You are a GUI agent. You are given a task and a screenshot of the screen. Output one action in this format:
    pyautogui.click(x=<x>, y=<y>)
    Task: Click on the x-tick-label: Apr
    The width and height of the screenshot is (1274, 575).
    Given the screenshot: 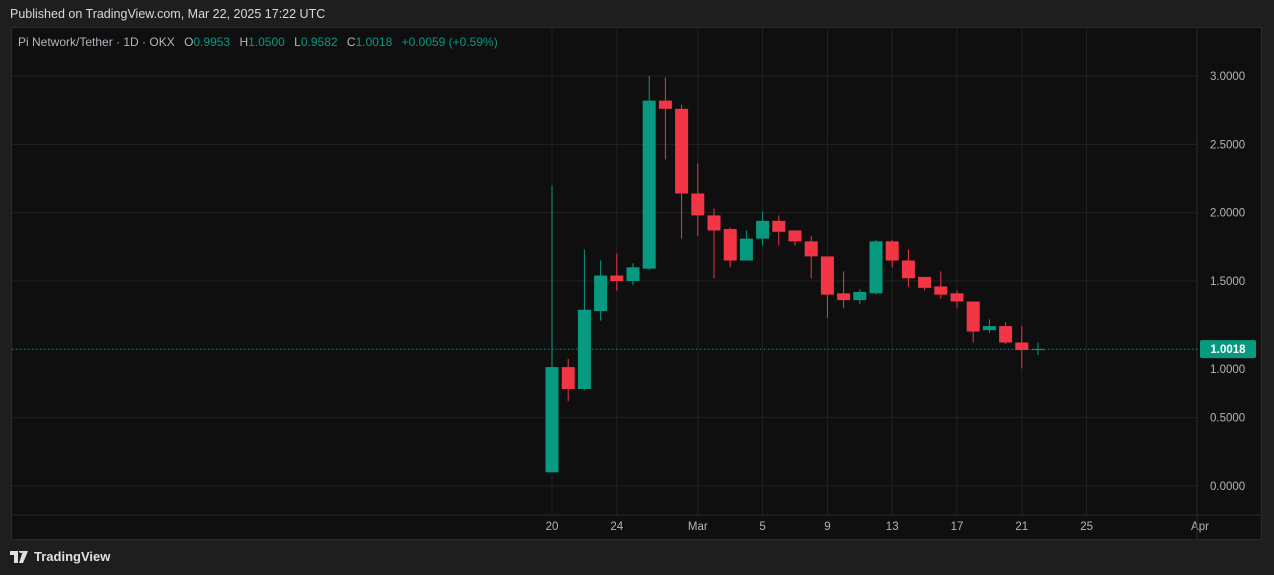 What is the action you would take?
    pyautogui.click(x=1200, y=527)
    